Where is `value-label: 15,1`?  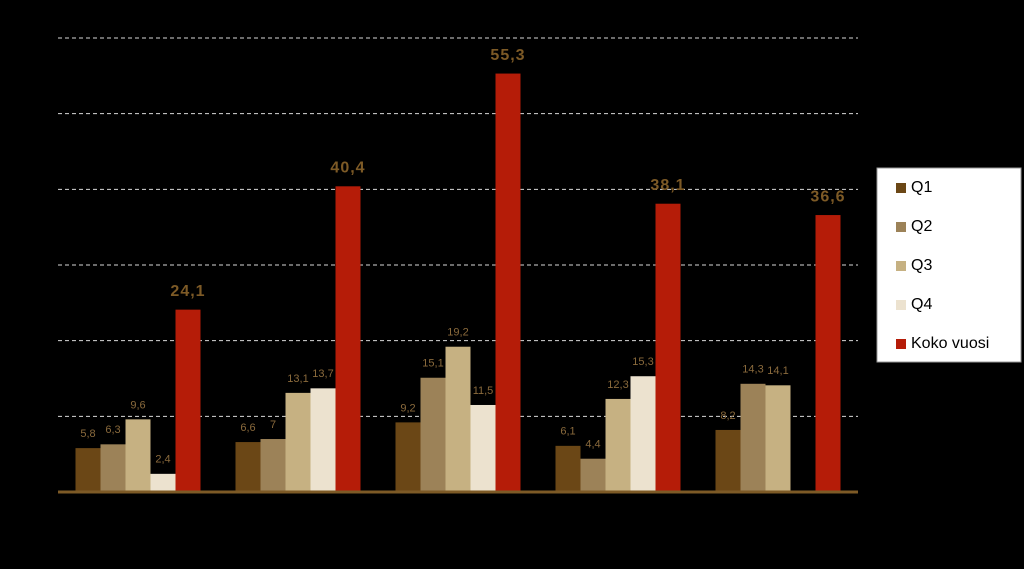
value-label: 15,1 is located at coordinates (432, 364).